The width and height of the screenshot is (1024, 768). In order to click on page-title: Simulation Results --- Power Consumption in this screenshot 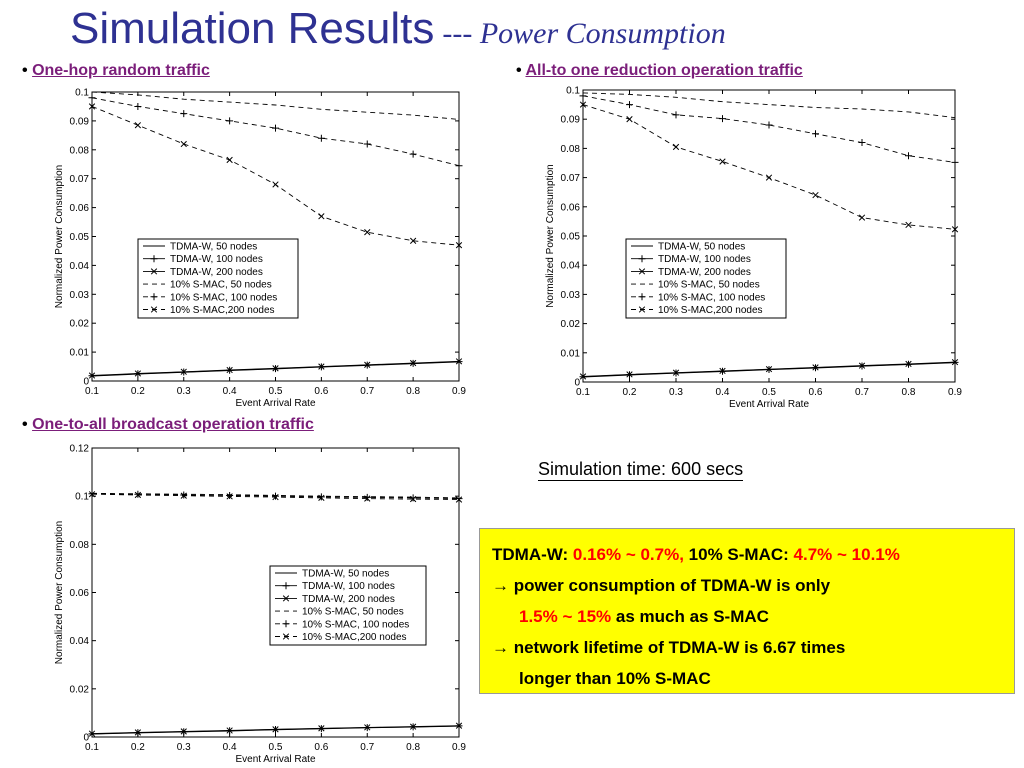, I will do `click(398, 29)`.